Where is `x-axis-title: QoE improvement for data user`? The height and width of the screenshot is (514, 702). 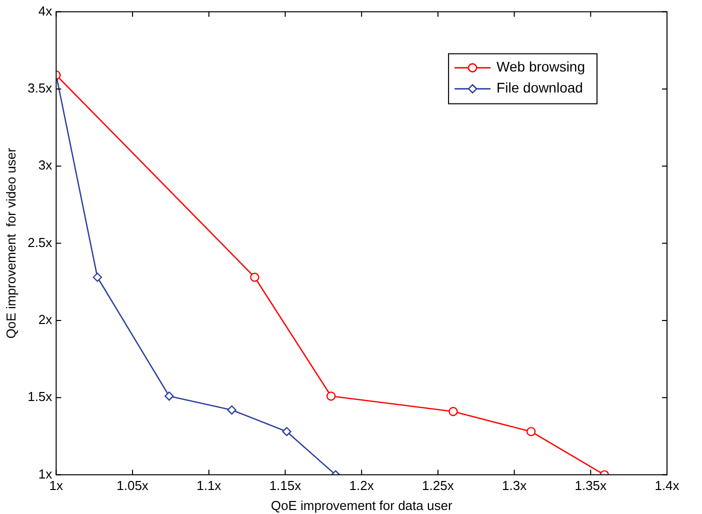
x-axis-title: QoE improvement for data user is located at coordinates (361, 505).